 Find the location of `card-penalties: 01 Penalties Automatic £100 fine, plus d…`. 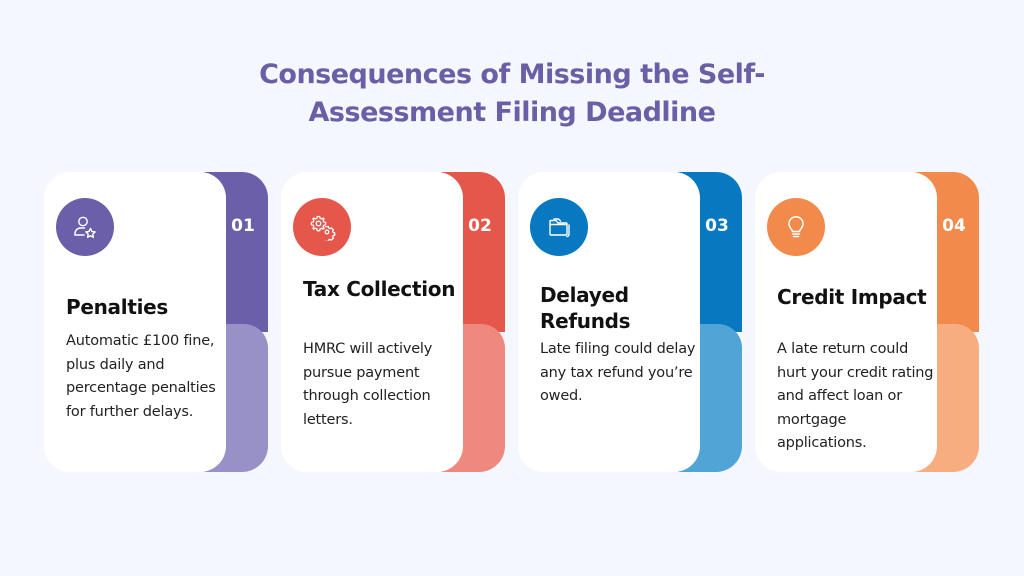

card-penalties: 01 Penalties Automatic £100 fine, plus d… is located at coordinates (157, 323).